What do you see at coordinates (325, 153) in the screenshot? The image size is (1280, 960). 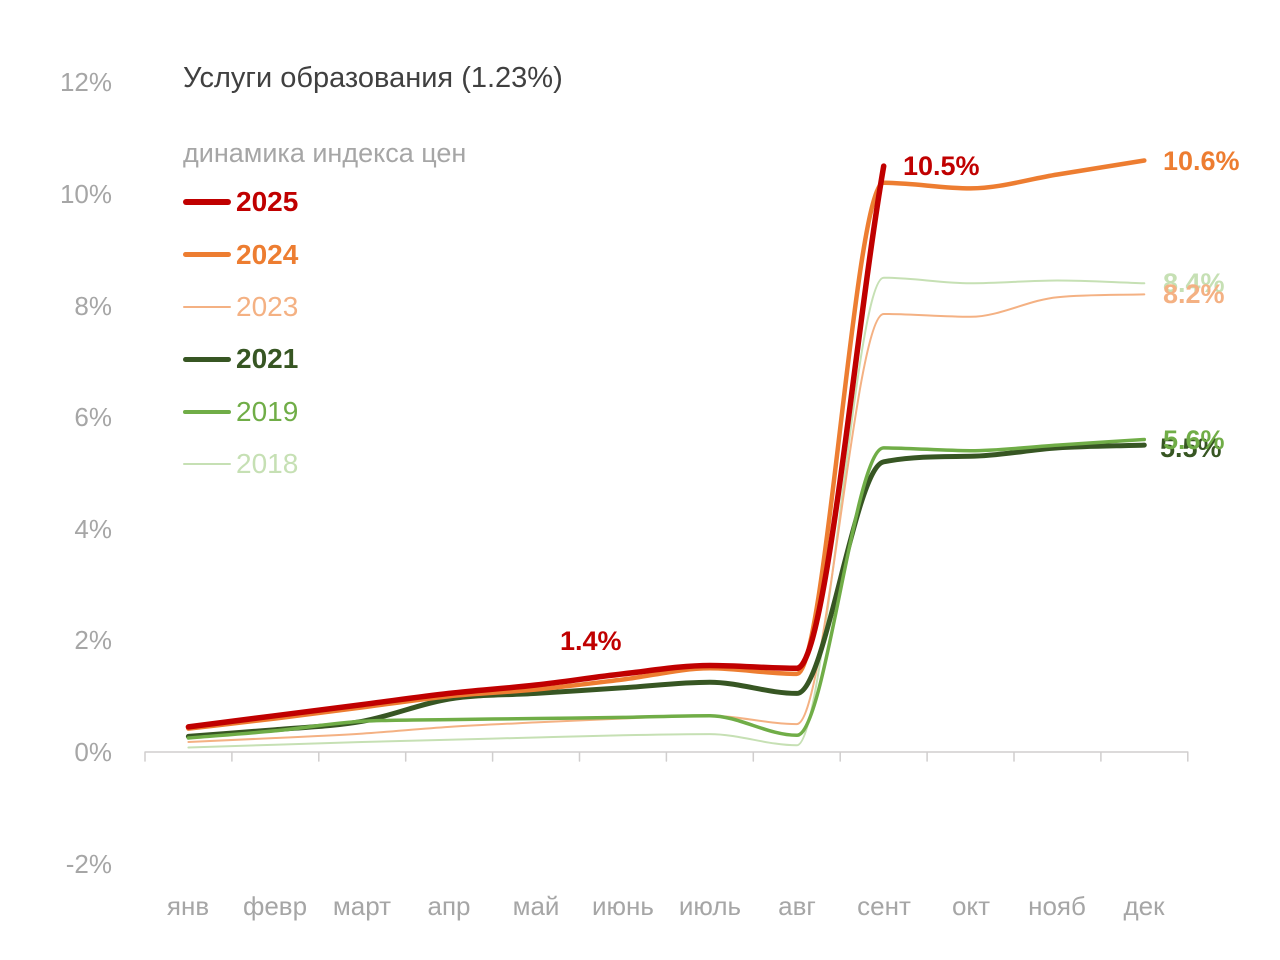 I see `chart-subtitle: динамика индекса цен` at bounding box center [325, 153].